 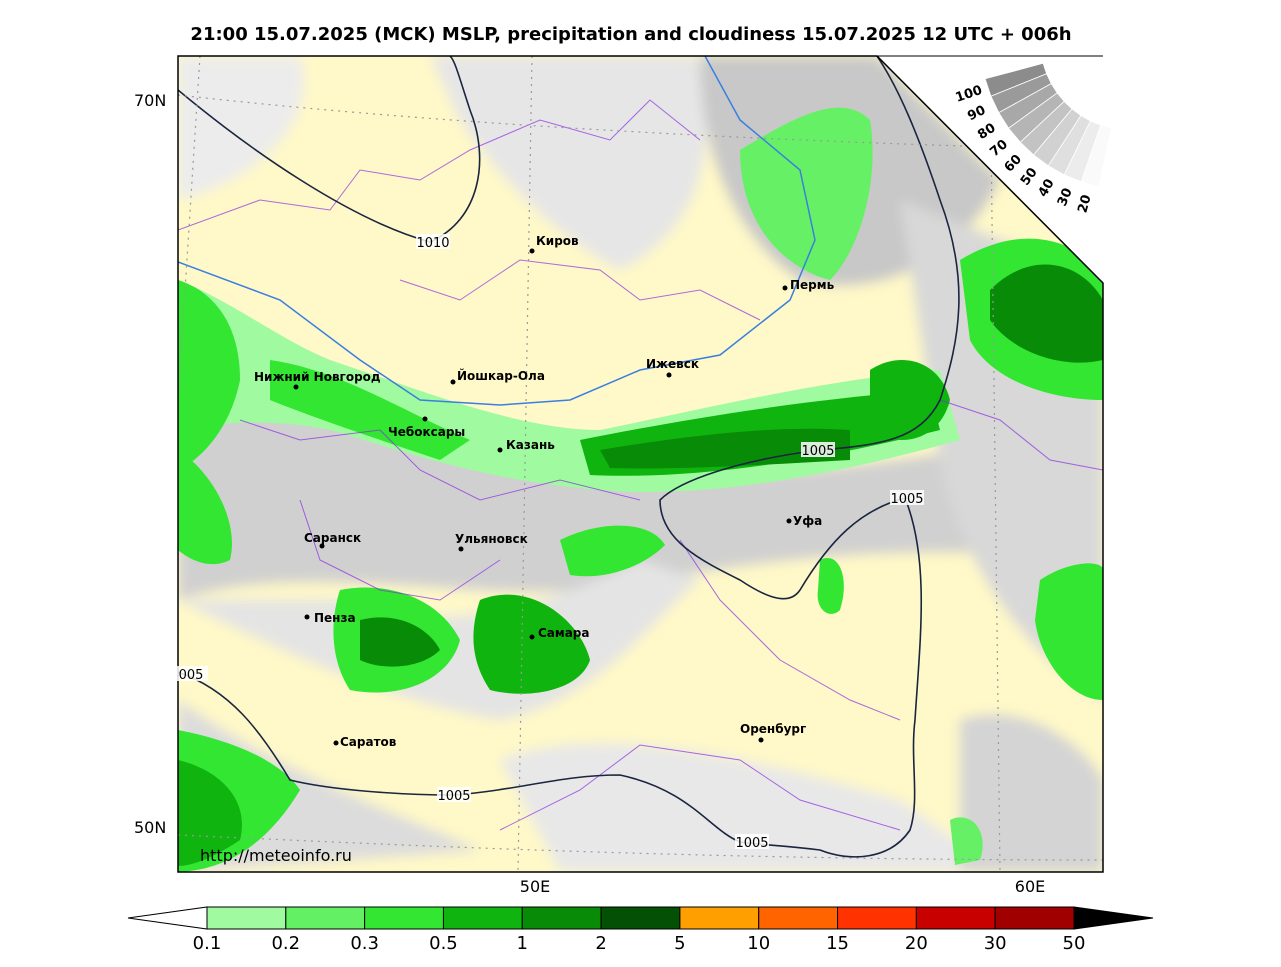 I want to click on cloud-legend-label: 50, so click(x=1029, y=176).